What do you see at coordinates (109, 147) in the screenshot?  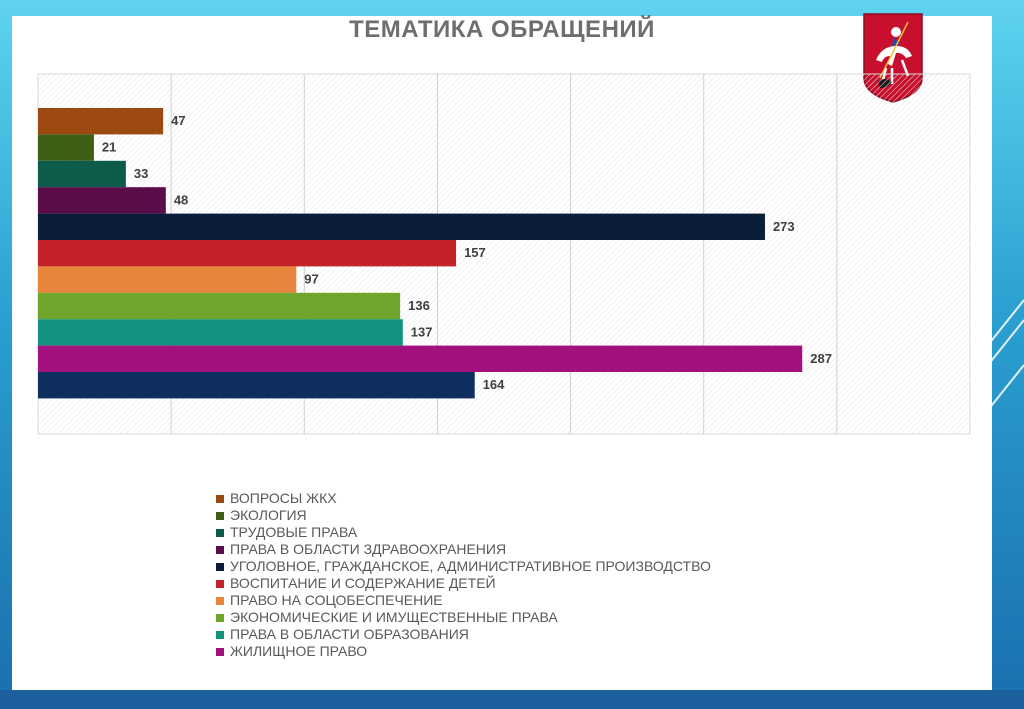 I see `data-label: 21` at bounding box center [109, 147].